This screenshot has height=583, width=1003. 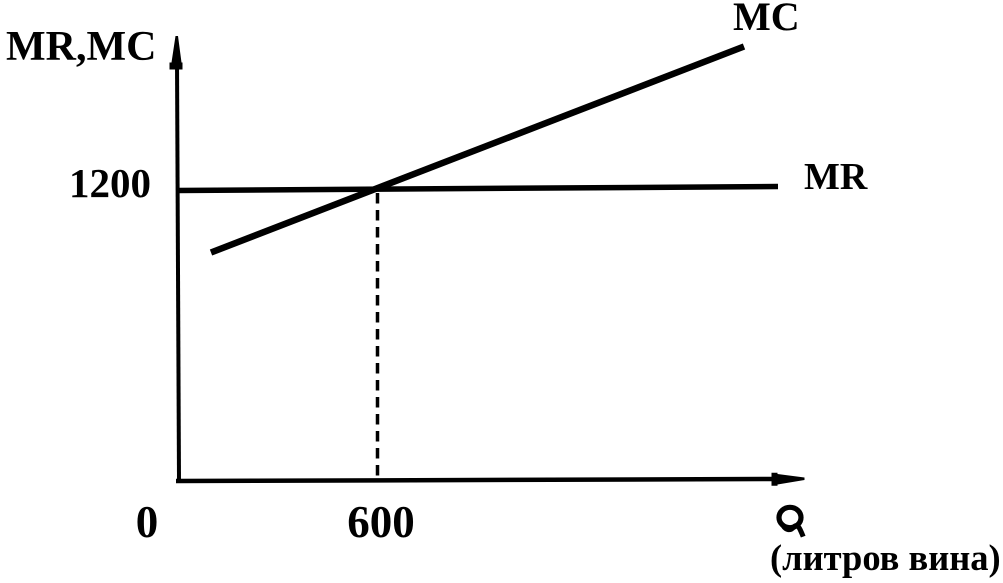 I want to click on svg-text: MR, so click(x=836, y=177).